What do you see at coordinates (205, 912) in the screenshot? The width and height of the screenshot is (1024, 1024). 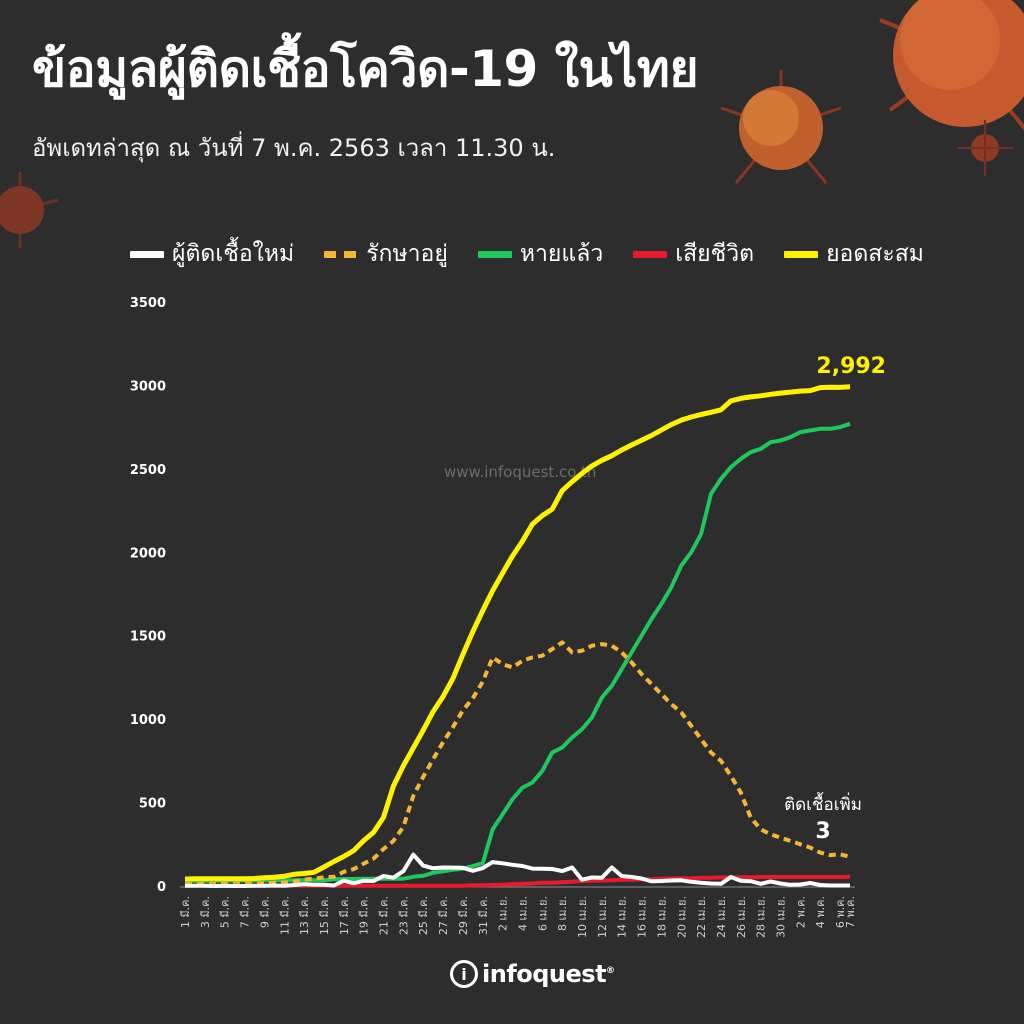 I see `x-tick-label: 3 มี.ค.` at bounding box center [205, 912].